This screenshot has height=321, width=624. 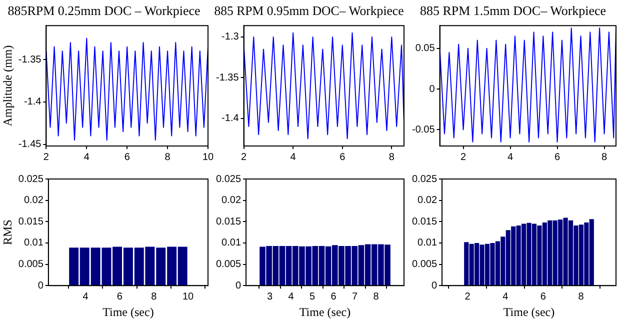 What do you see at coordinates (309, 11) in the screenshot?
I see `chart-title: 885 RPM 0.95mm DOC– Workpiece` at bounding box center [309, 11].